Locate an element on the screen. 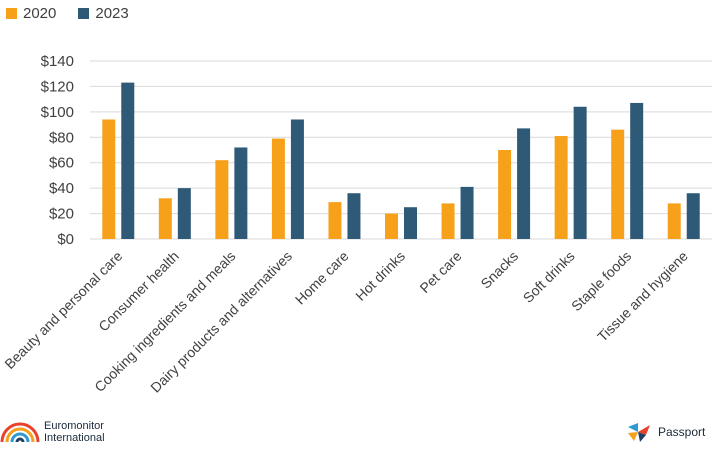 This screenshot has width=719, height=450. passport-logo: Passport is located at coordinates (665, 432).